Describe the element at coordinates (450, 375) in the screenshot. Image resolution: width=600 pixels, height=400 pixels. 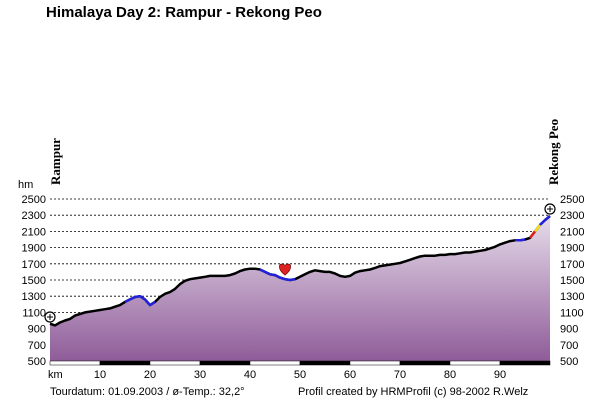
I see `x-tick-label: 80` at that location.